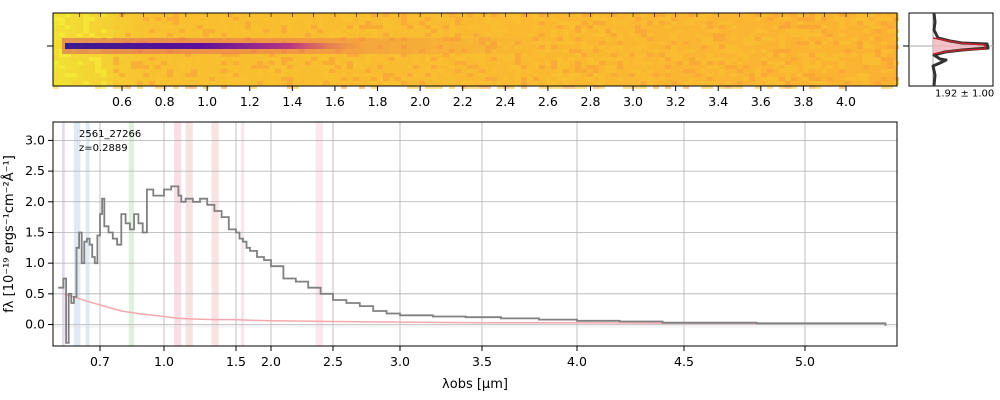 Image resolution: width=1000 pixels, height=400 pixels. Describe the element at coordinates (577, 361) in the screenshot. I see `x-tick-label-7: 4.0` at that location.